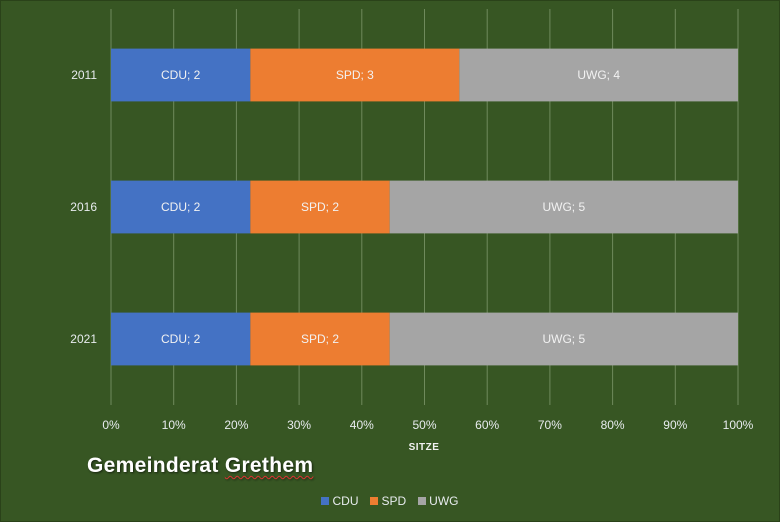 Image resolution: width=780 pixels, height=522 pixels. What do you see at coordinates (394, 501) in the screenshot?
I see `legend-label: SPD` at bounding box center [394, 501].